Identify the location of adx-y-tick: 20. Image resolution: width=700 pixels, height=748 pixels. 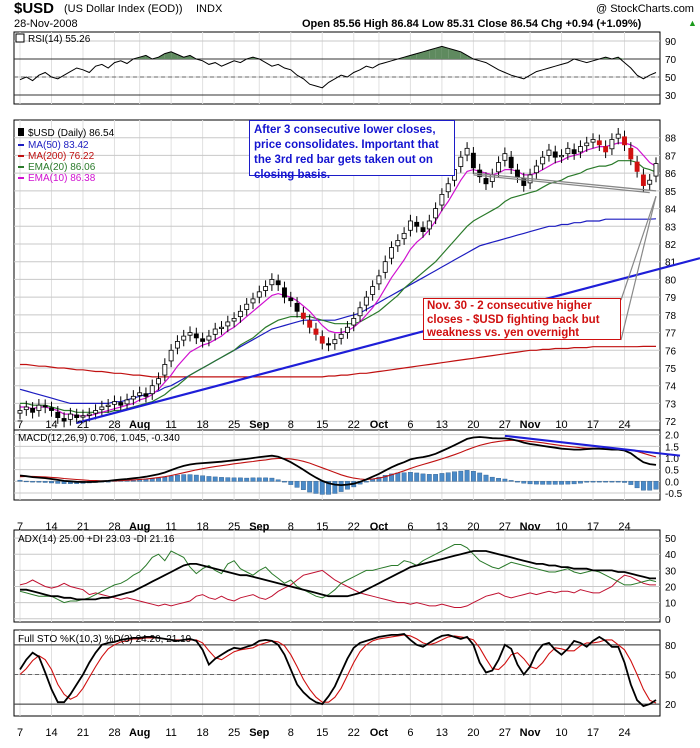
(671, 587).